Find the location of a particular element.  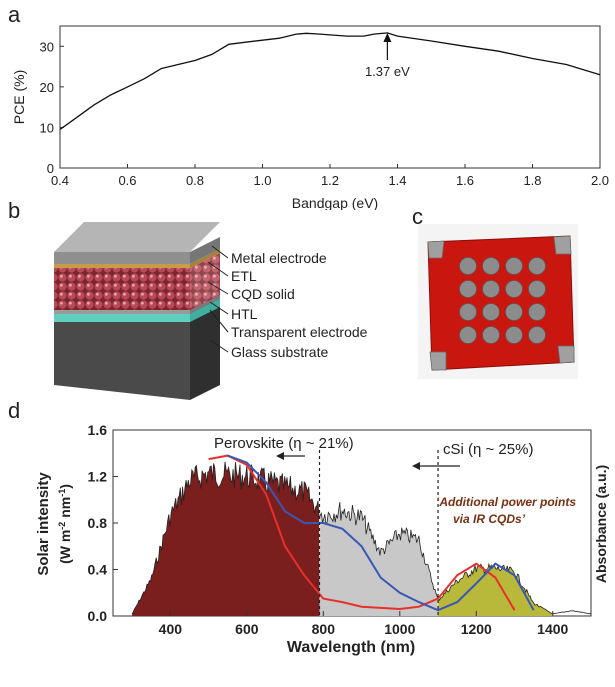

annotation-arrow-head is located at coordinates (387, 37).